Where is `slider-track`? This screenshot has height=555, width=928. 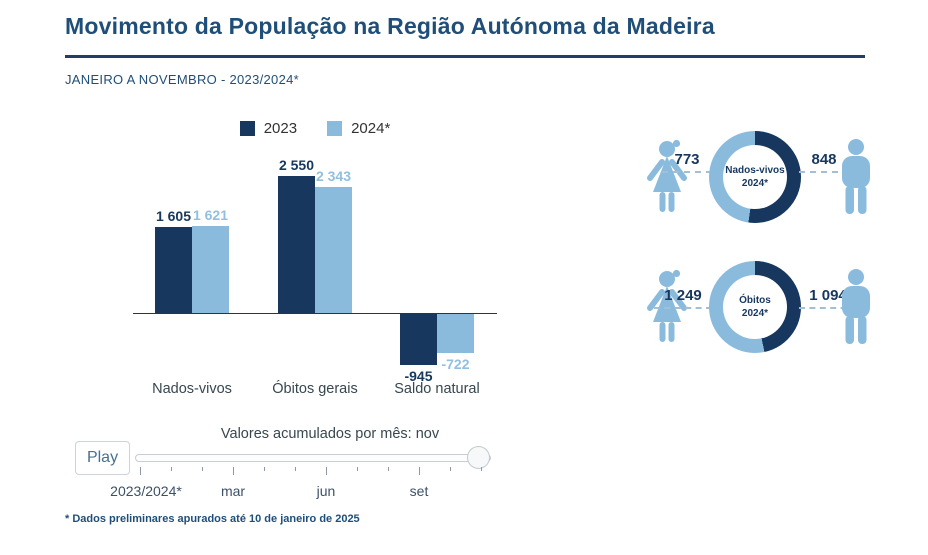
slider-track is located at coordinates (313, 458).